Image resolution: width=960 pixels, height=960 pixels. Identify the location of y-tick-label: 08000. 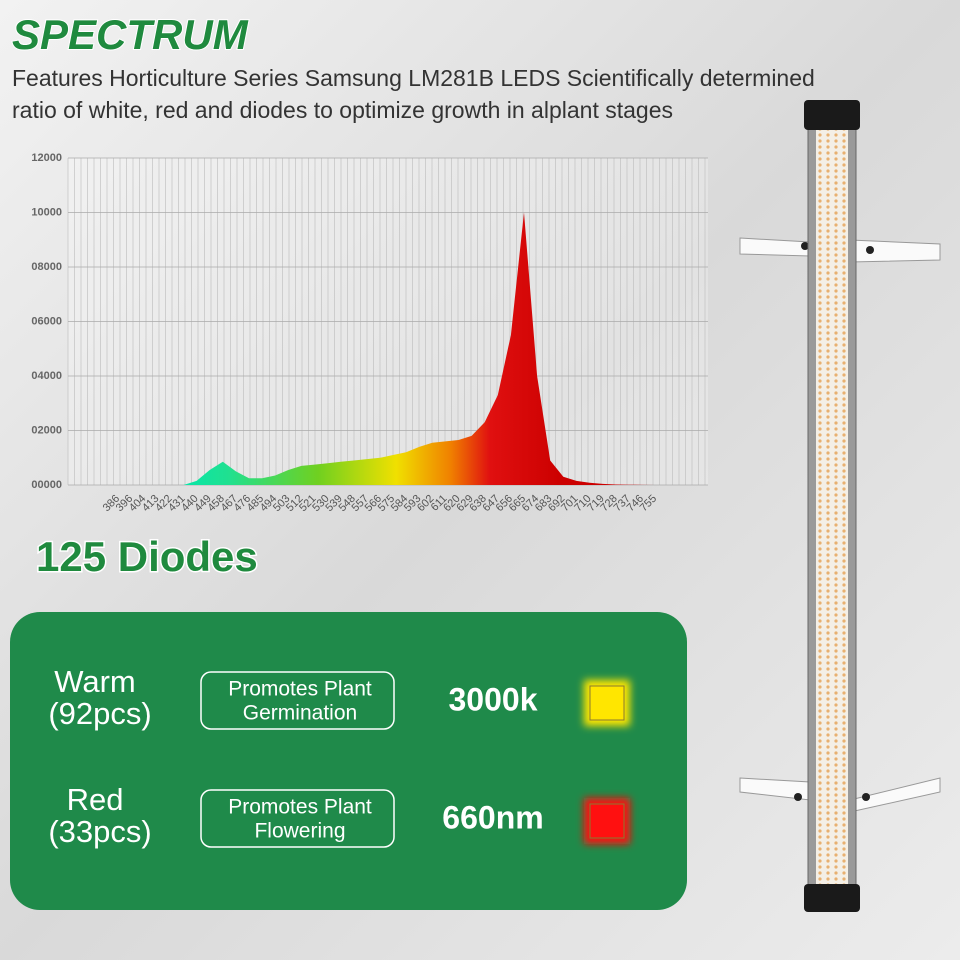
(46, 267).